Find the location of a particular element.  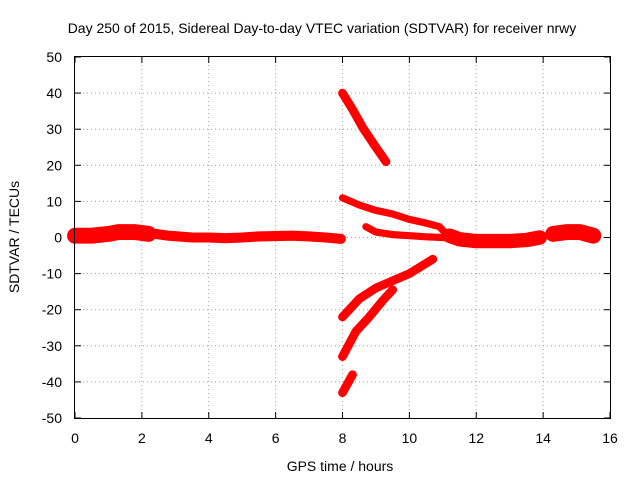

y-tick-label: -40 is located at coordinates (52, 382).